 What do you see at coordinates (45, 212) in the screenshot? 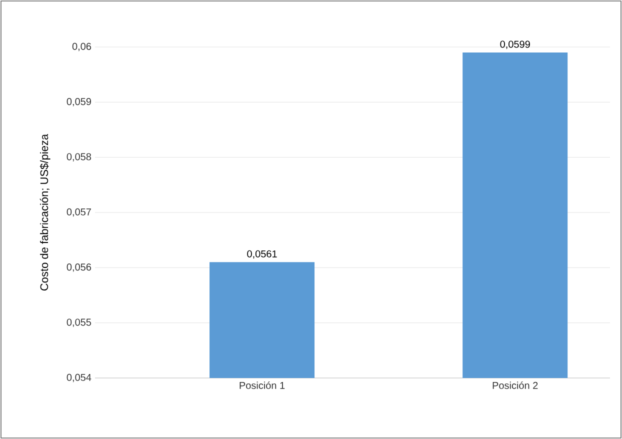
I see `y-axis-title: Costo de fabricación; US$/pieza` at bounding box center [45, 212].